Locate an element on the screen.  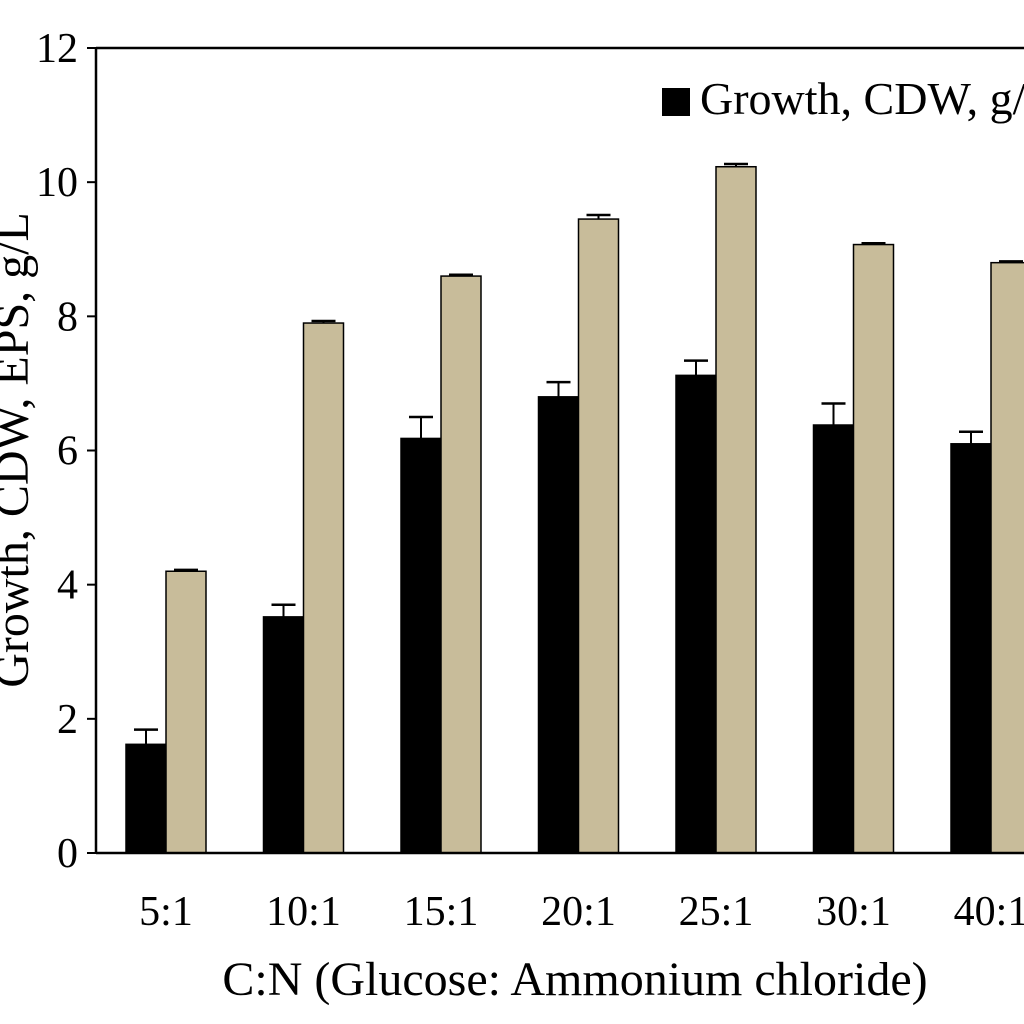
legend-label-growth: Growth, CDW, g/L is located at coordinates (862, 98).